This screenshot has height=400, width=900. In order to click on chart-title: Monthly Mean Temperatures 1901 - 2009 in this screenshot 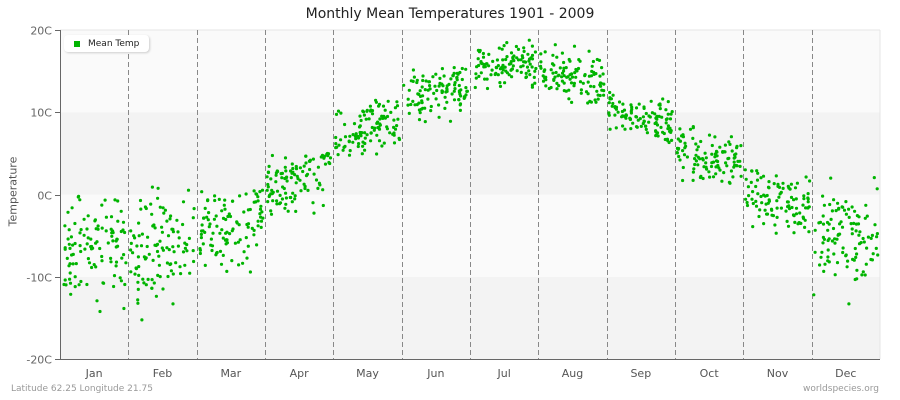, I will do `click(450, 14)`.